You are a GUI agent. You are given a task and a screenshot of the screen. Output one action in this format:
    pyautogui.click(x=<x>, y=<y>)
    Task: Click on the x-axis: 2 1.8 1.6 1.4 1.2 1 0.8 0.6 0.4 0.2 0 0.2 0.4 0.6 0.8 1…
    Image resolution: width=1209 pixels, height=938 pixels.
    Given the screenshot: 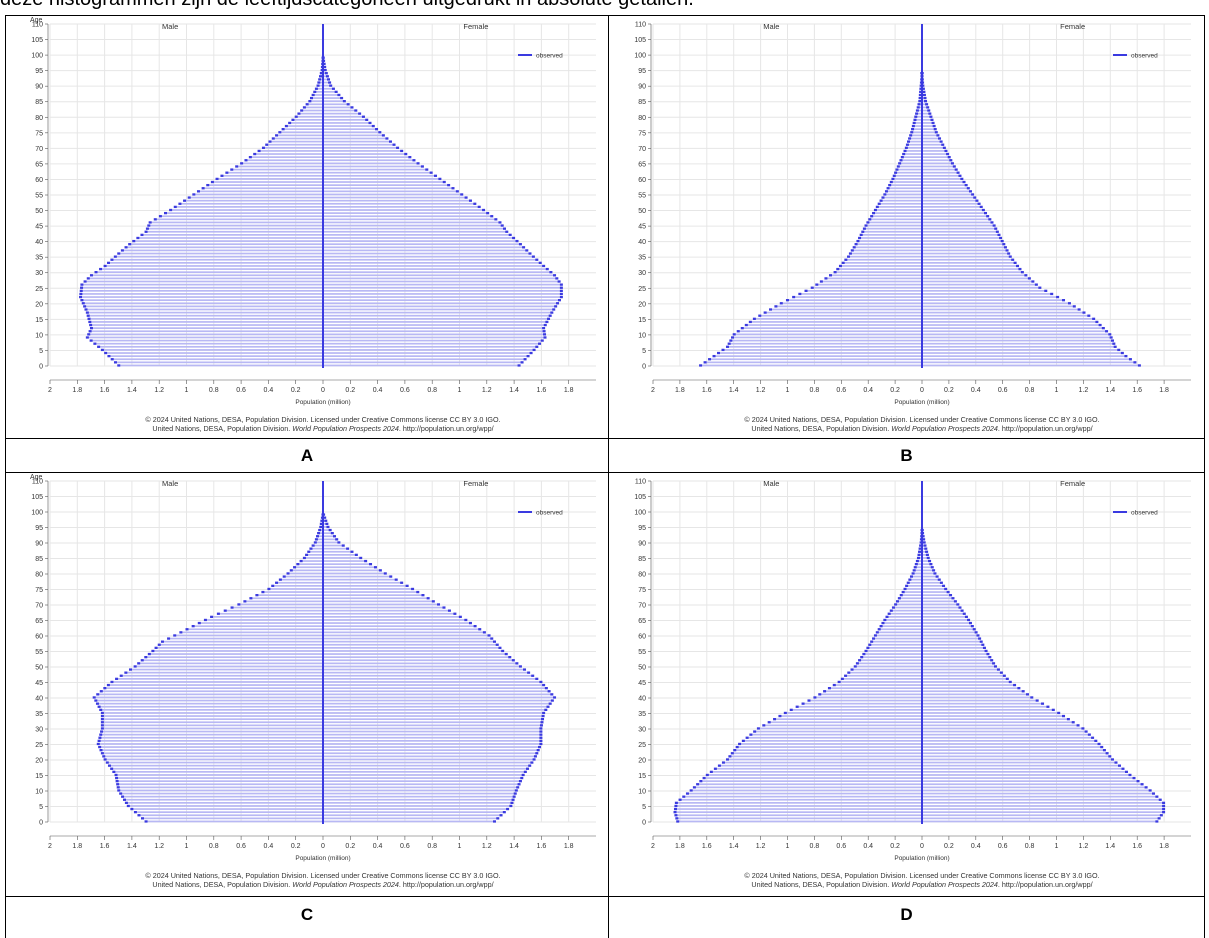 What is the action you would take?
    pyautogui.click(x=322, y=842)
    